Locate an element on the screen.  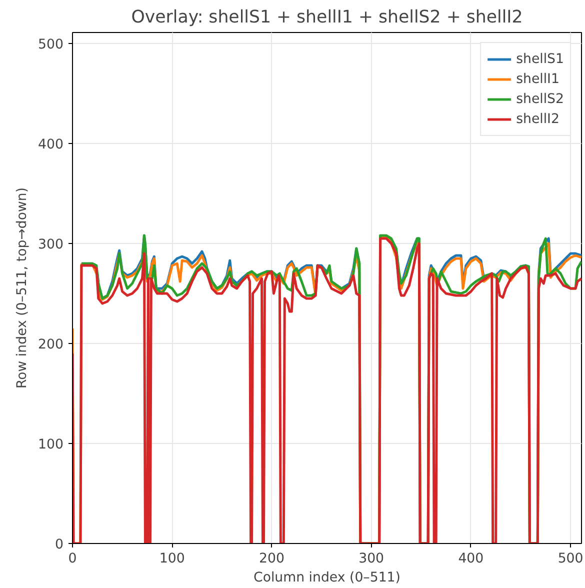
chart-title: Overlay: shellS1 + shellI1 + shellS2 + shellI2 is located at coordinates (327, 18).